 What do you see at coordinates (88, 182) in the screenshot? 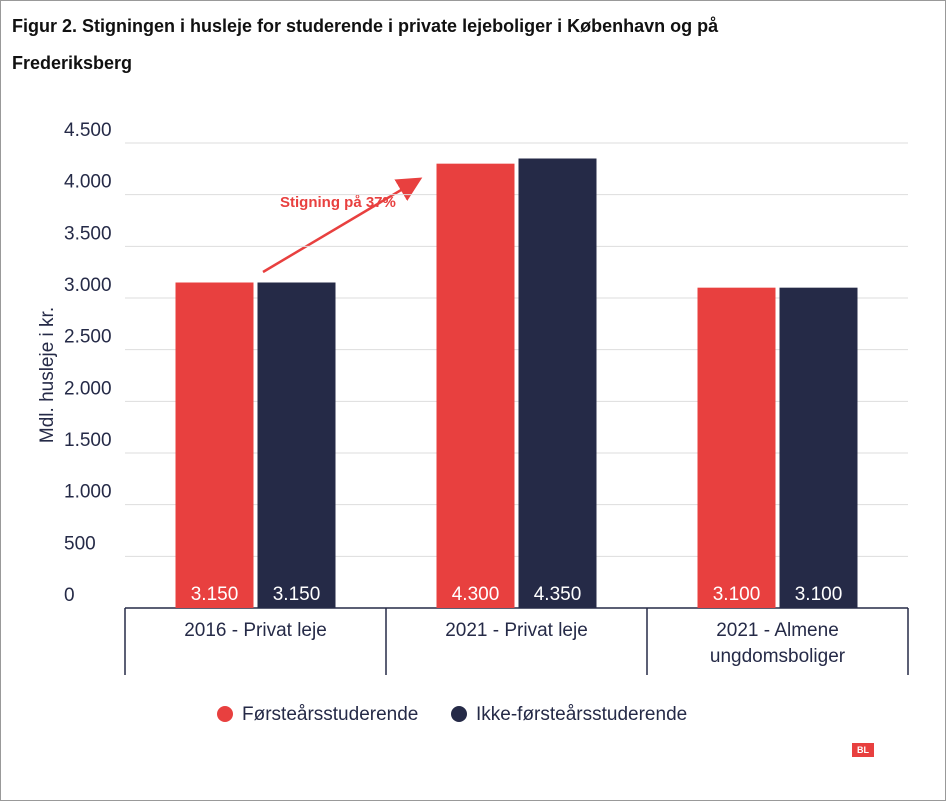
I see `y-tick-label: 4.000` at bounding box center [88, 182].